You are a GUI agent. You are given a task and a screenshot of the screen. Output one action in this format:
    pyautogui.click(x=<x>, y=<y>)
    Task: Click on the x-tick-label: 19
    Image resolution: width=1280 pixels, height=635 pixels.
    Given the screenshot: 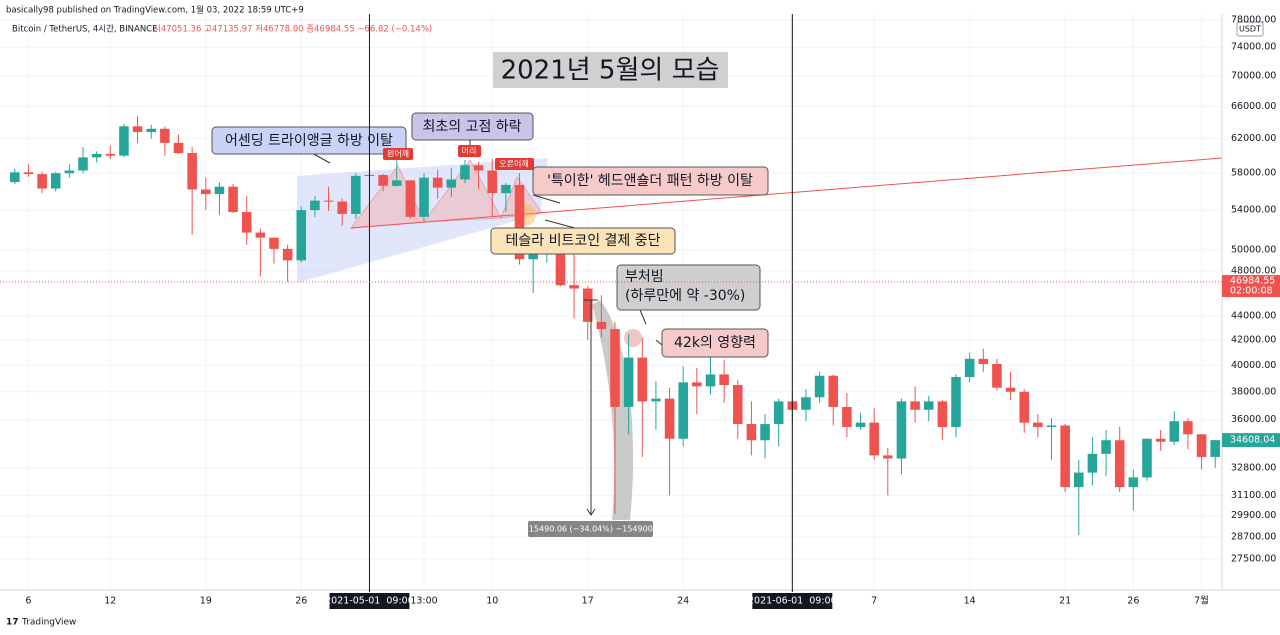 What is the action you would take?
    pyautogui.click(x=206, y=601)
    